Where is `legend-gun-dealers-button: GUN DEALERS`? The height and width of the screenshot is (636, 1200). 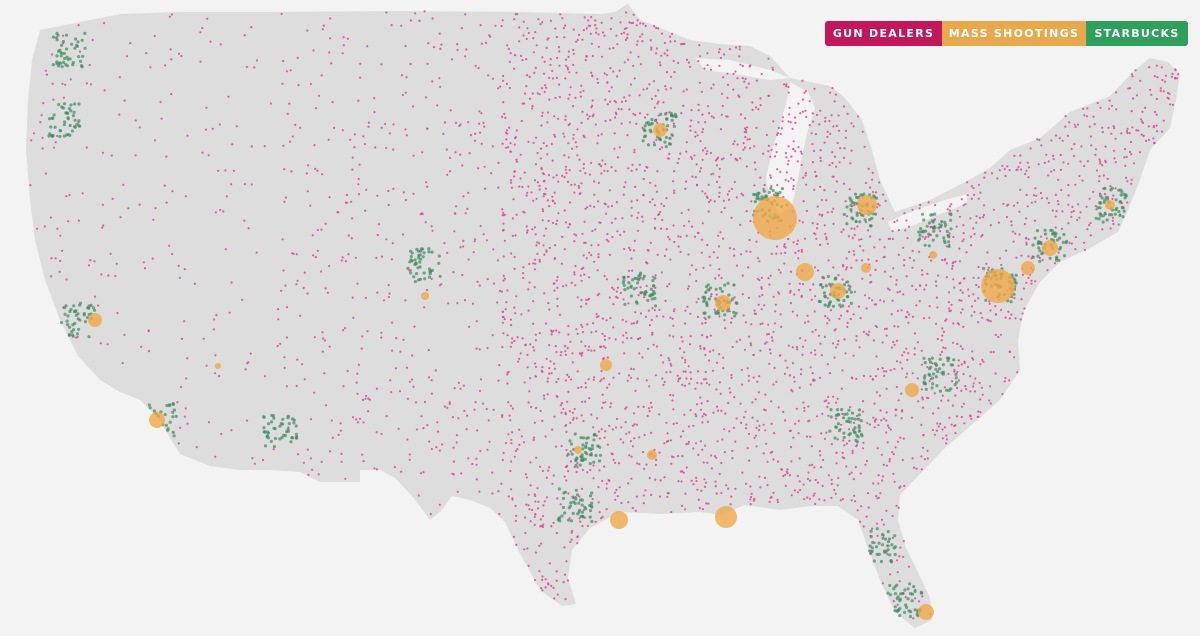
legend-gun-dealers-button: GUN DEALERS is located at coordinates (883, 33).